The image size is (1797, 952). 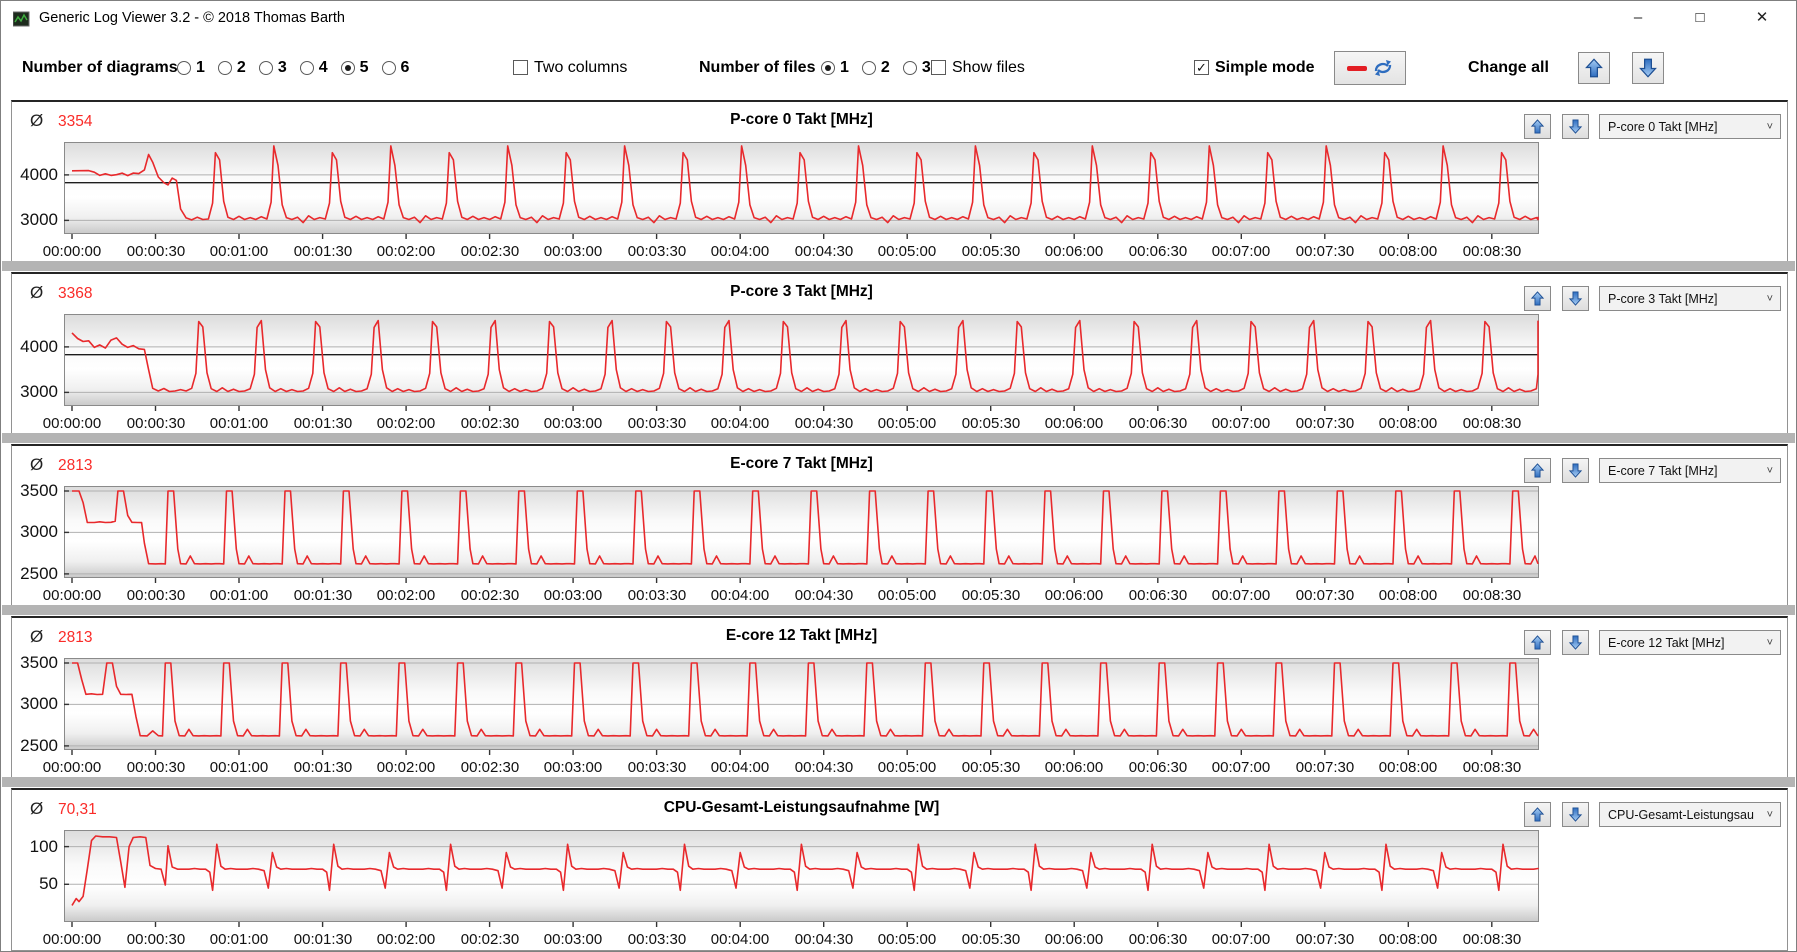 I want to click on y-tick-label: 3000, so click(x=39, y=531).